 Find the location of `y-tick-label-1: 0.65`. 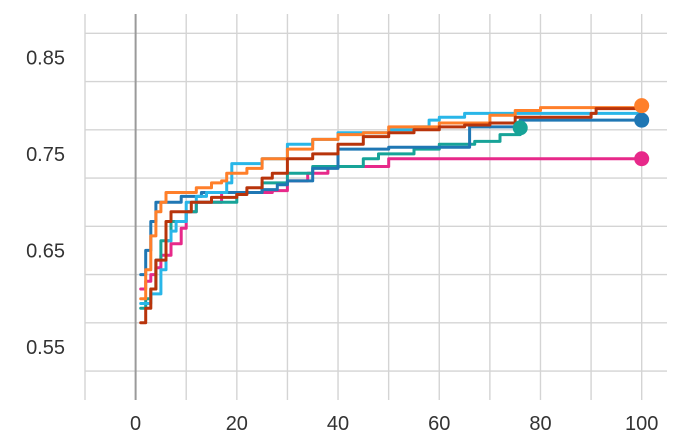

y-tick-label-1: 0.65 is located at coordinates (45, 251).